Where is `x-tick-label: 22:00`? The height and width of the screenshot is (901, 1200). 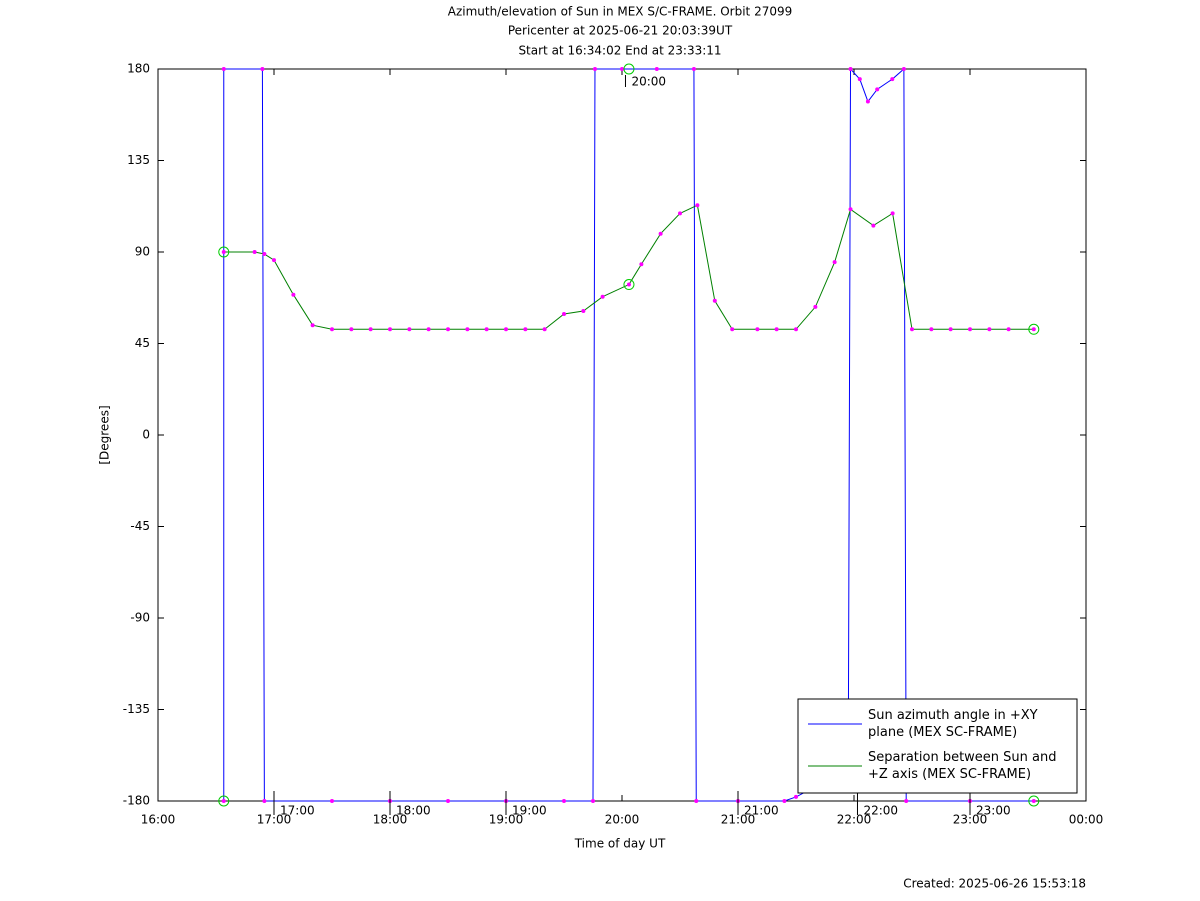 x-tick-label: 22:00 is located at coordinates (854, 820).